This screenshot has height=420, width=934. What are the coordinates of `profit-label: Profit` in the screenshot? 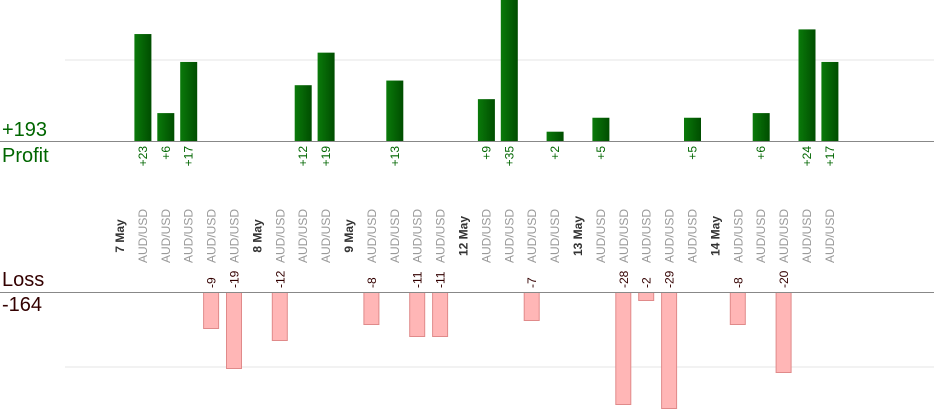 It's located at (25, 156).